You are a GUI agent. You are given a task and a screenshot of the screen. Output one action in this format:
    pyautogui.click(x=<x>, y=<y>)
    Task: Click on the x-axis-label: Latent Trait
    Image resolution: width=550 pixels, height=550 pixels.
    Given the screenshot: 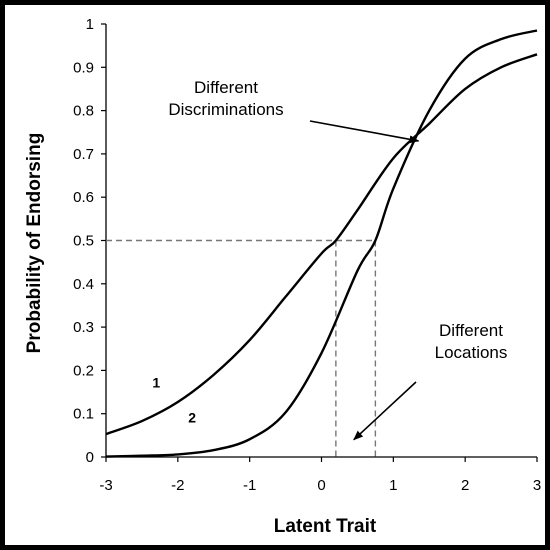 What is the action you would take?
    pyautogui.click(x=325, y=526)
    